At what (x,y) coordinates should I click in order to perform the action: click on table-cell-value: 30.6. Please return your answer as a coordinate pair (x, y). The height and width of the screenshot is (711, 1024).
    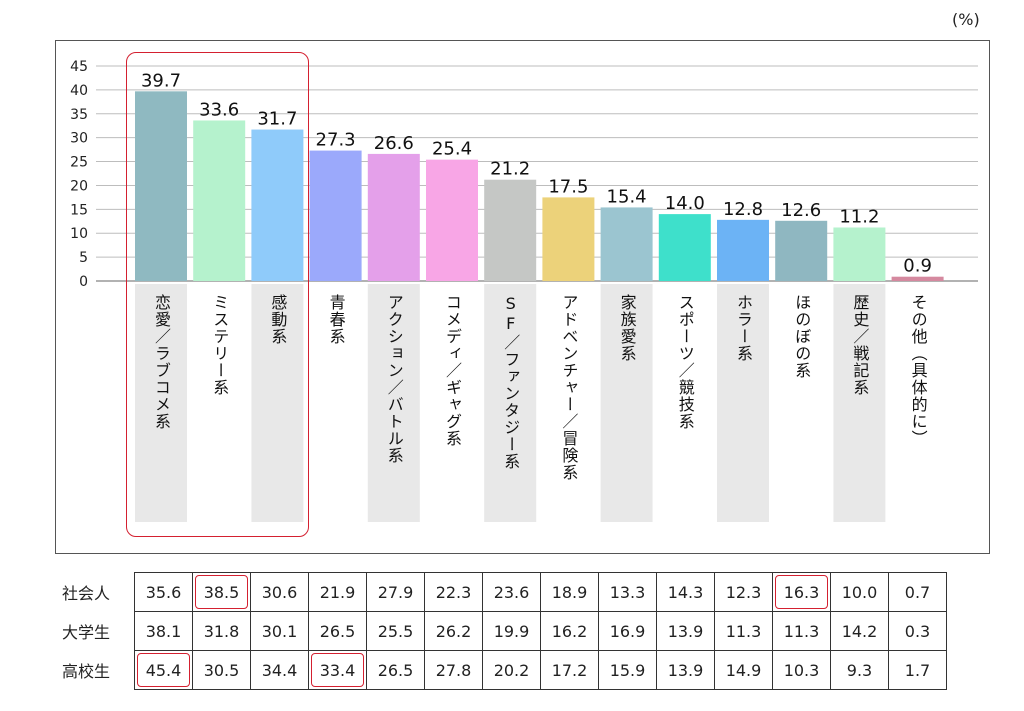
    Looking at the image, I should click on (279, 592).